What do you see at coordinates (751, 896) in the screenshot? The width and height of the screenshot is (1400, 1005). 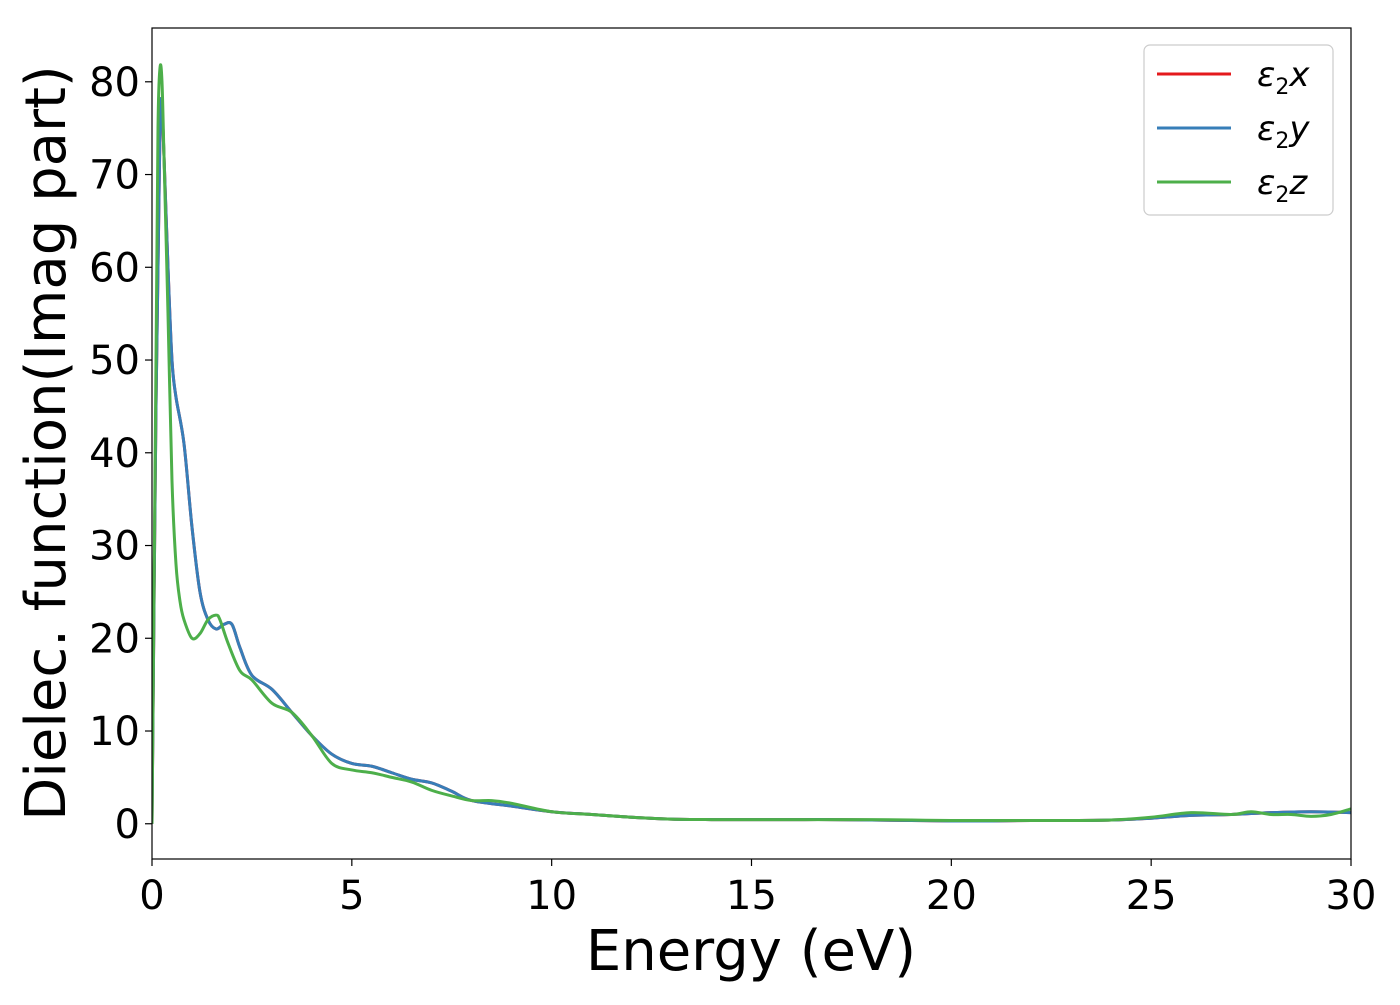 I see `x-tick-label: 15` at bounding box center [751, 896].